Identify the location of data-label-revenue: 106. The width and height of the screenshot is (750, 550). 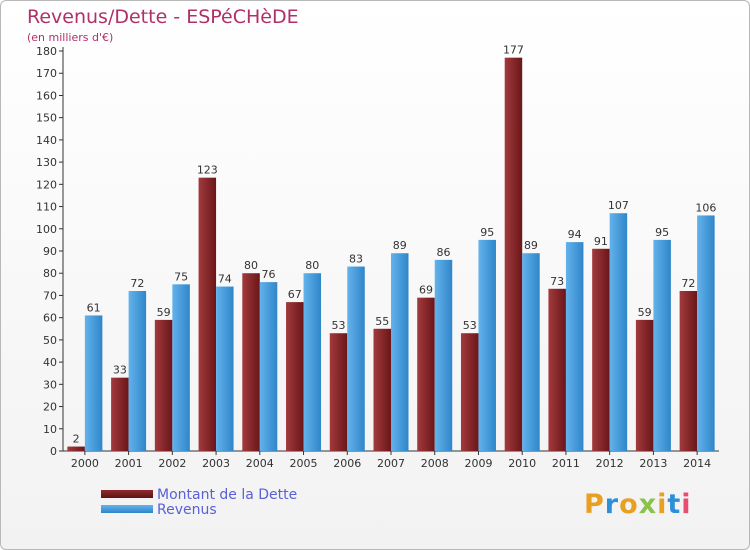
(705, 207).